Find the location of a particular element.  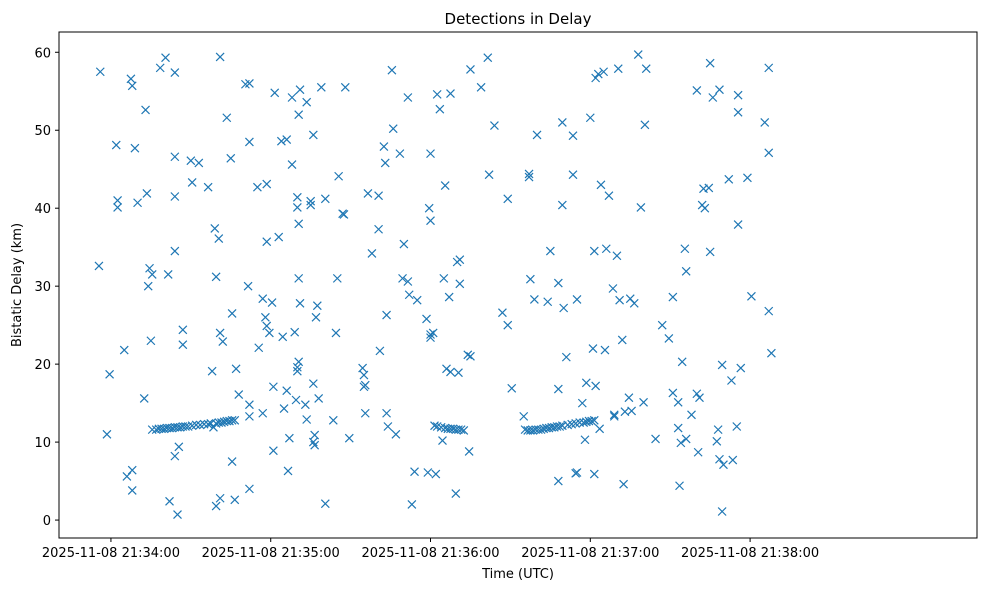

y-tick-label: 20 is located at coordinates (42, 365).